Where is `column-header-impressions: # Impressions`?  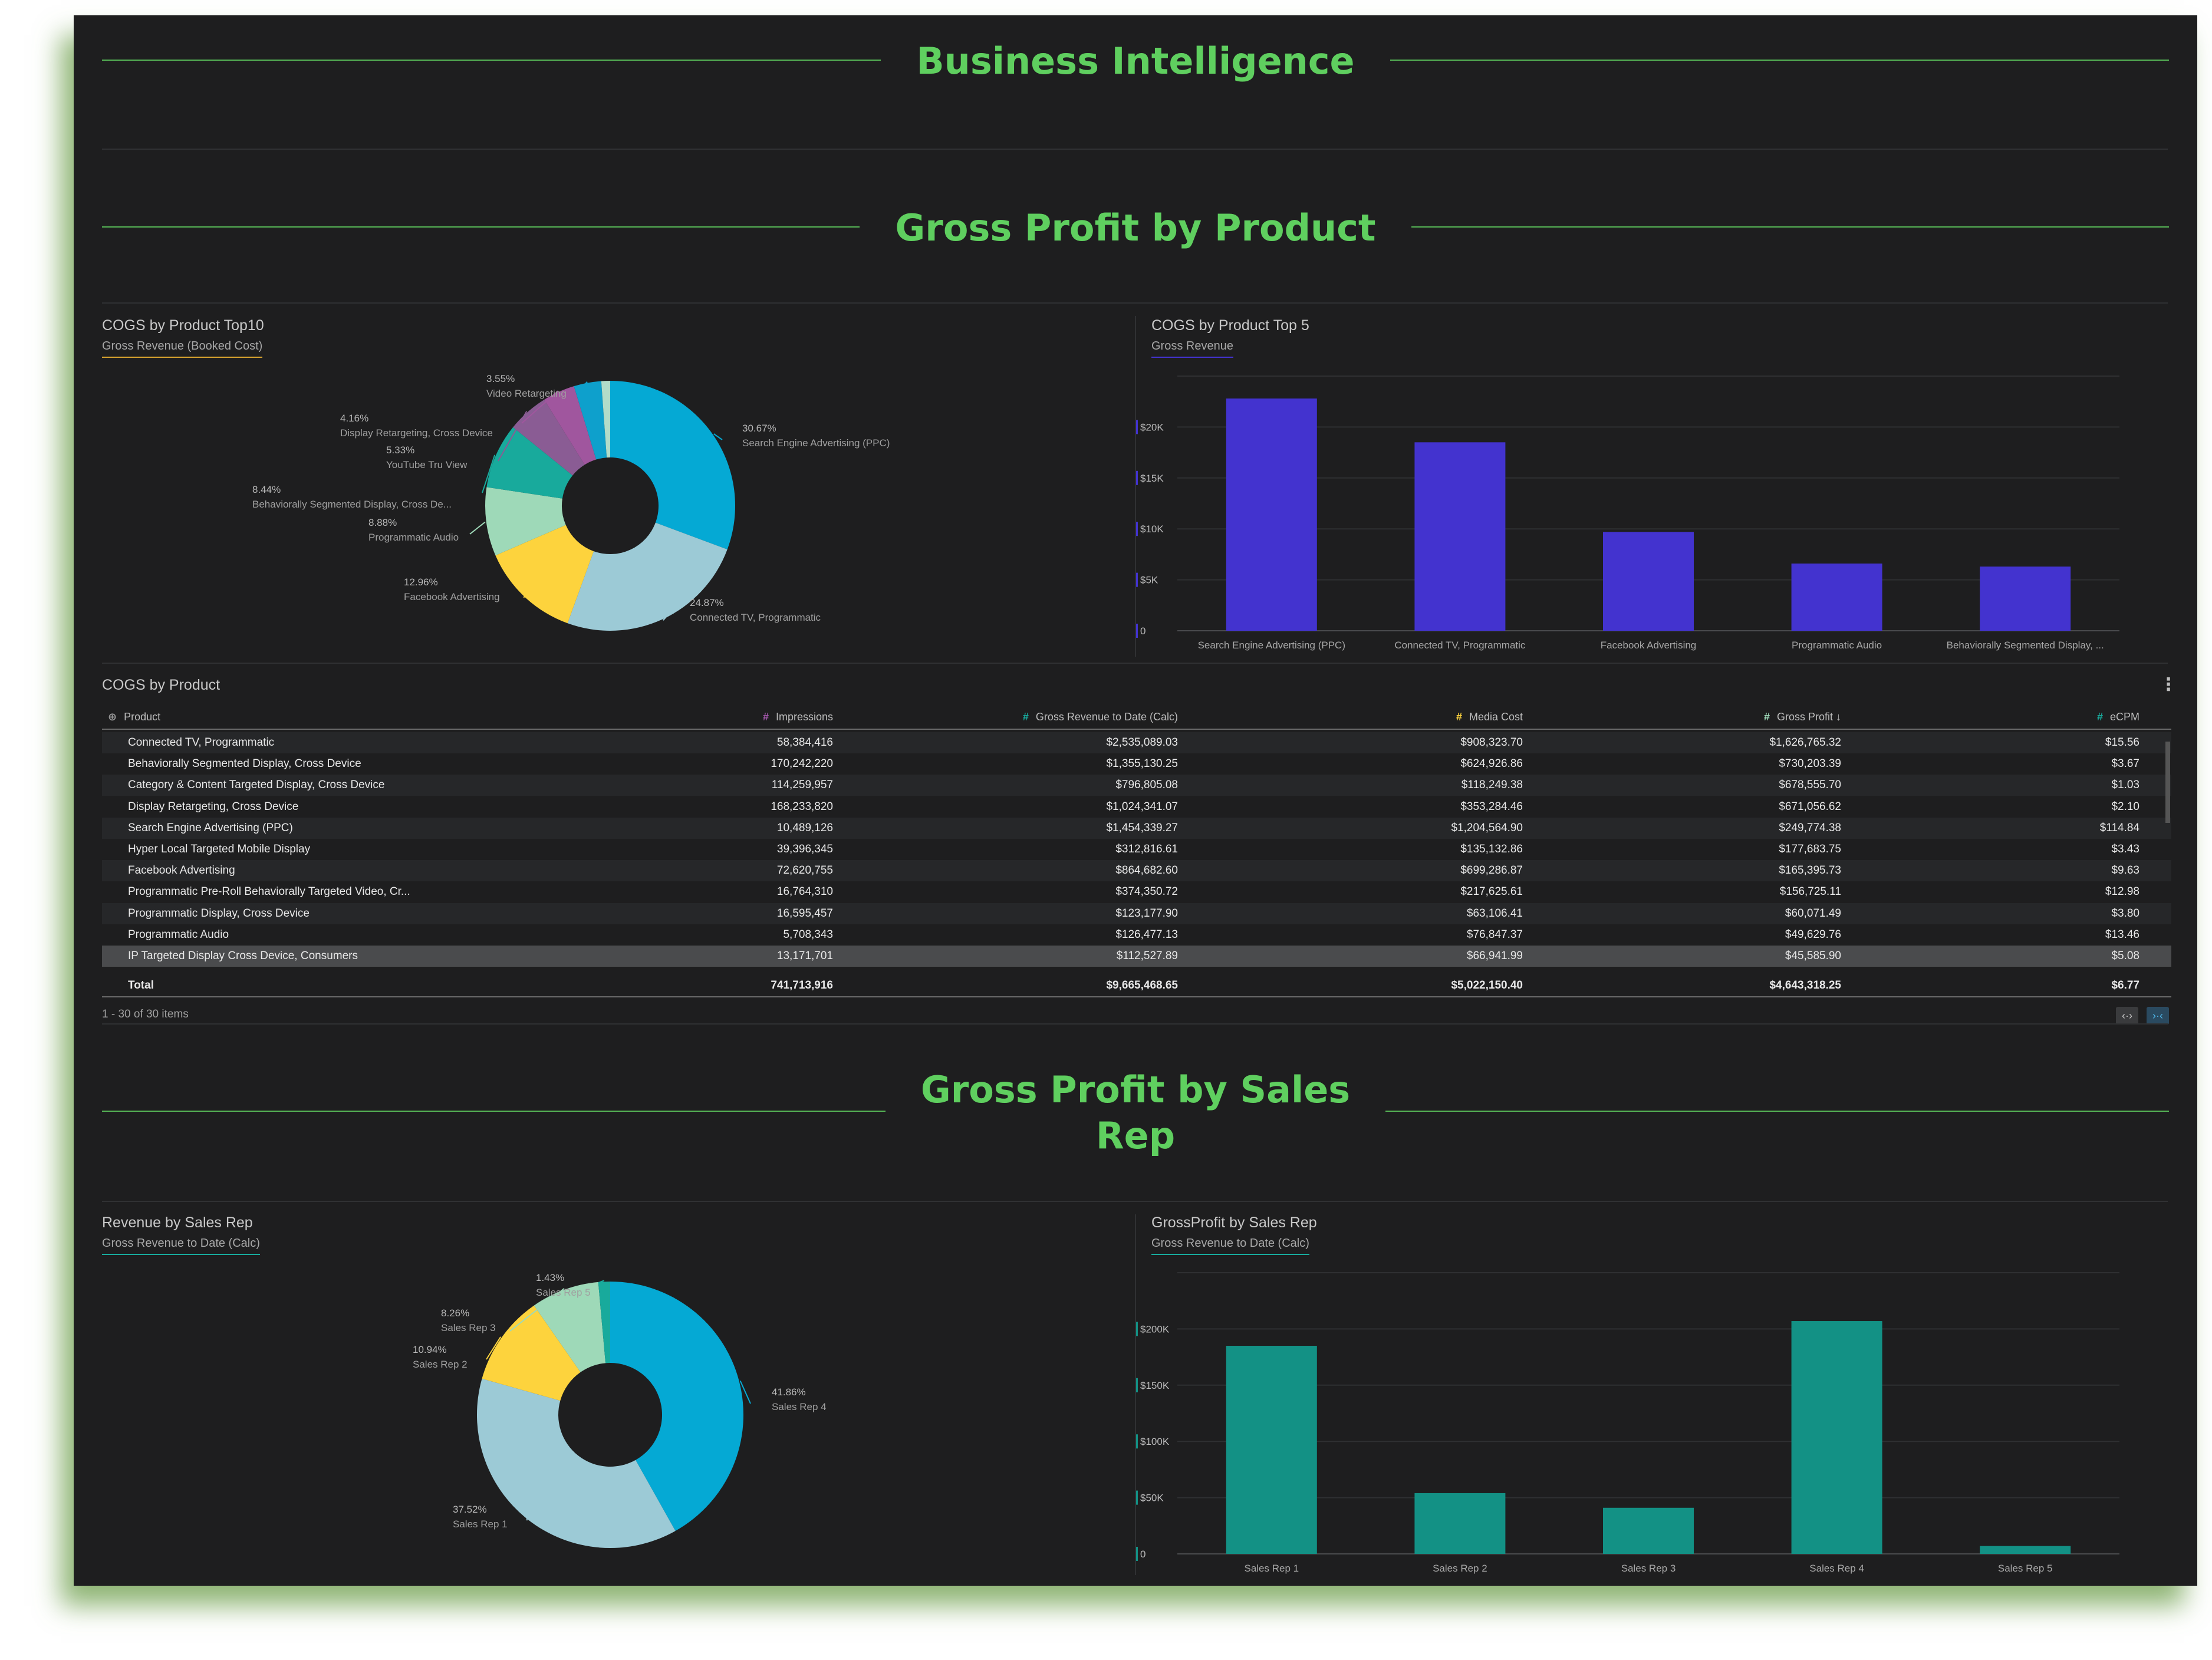
column-header-impressions: # Impressions is located at coordinates (798, 717).